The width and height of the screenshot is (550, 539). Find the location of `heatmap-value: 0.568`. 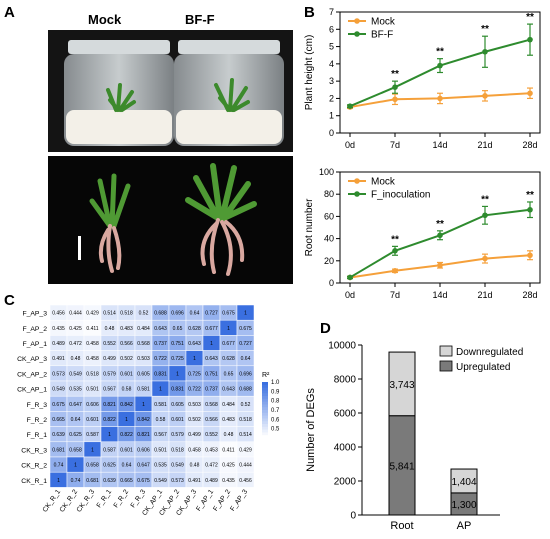

heatmap-value: 0.568 is located at coordinates (143, 344).